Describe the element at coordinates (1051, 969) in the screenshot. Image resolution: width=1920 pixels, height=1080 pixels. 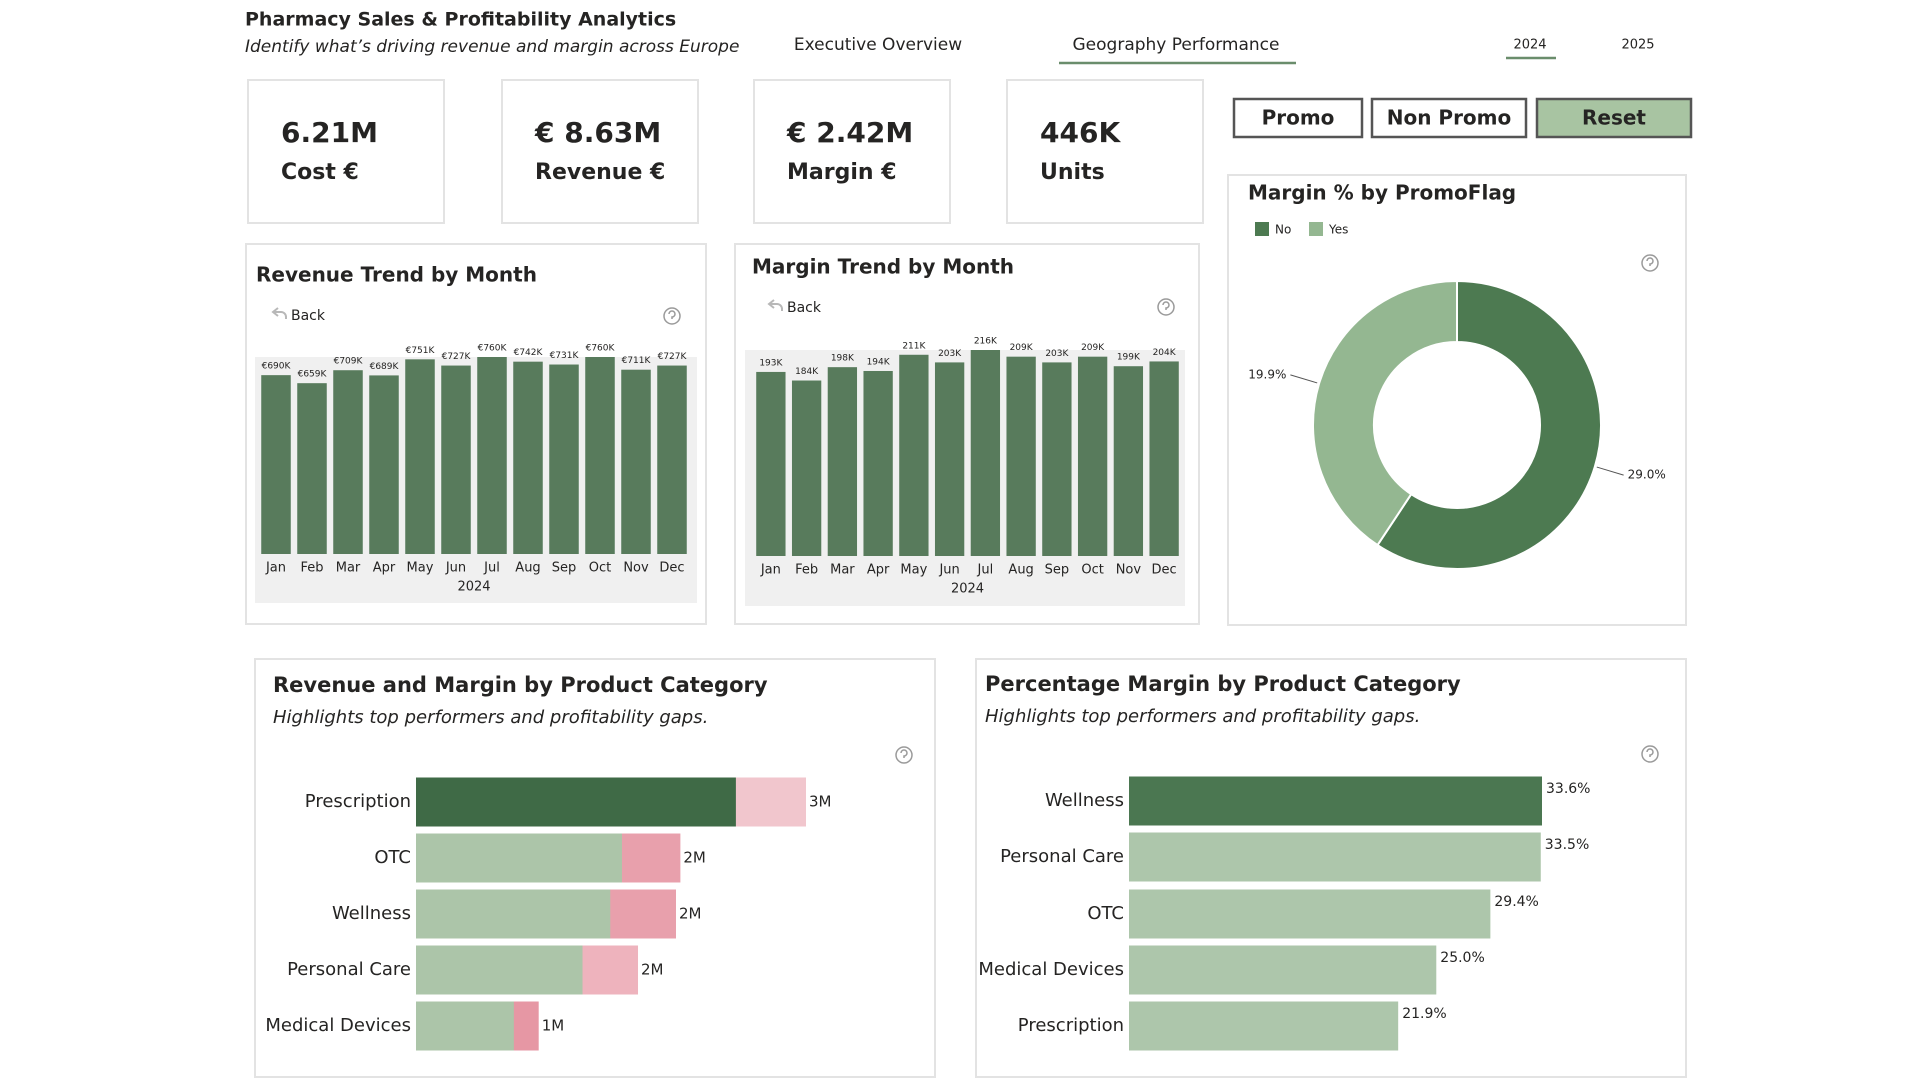
I see `y-tick-label: Medical Devices` at that location.